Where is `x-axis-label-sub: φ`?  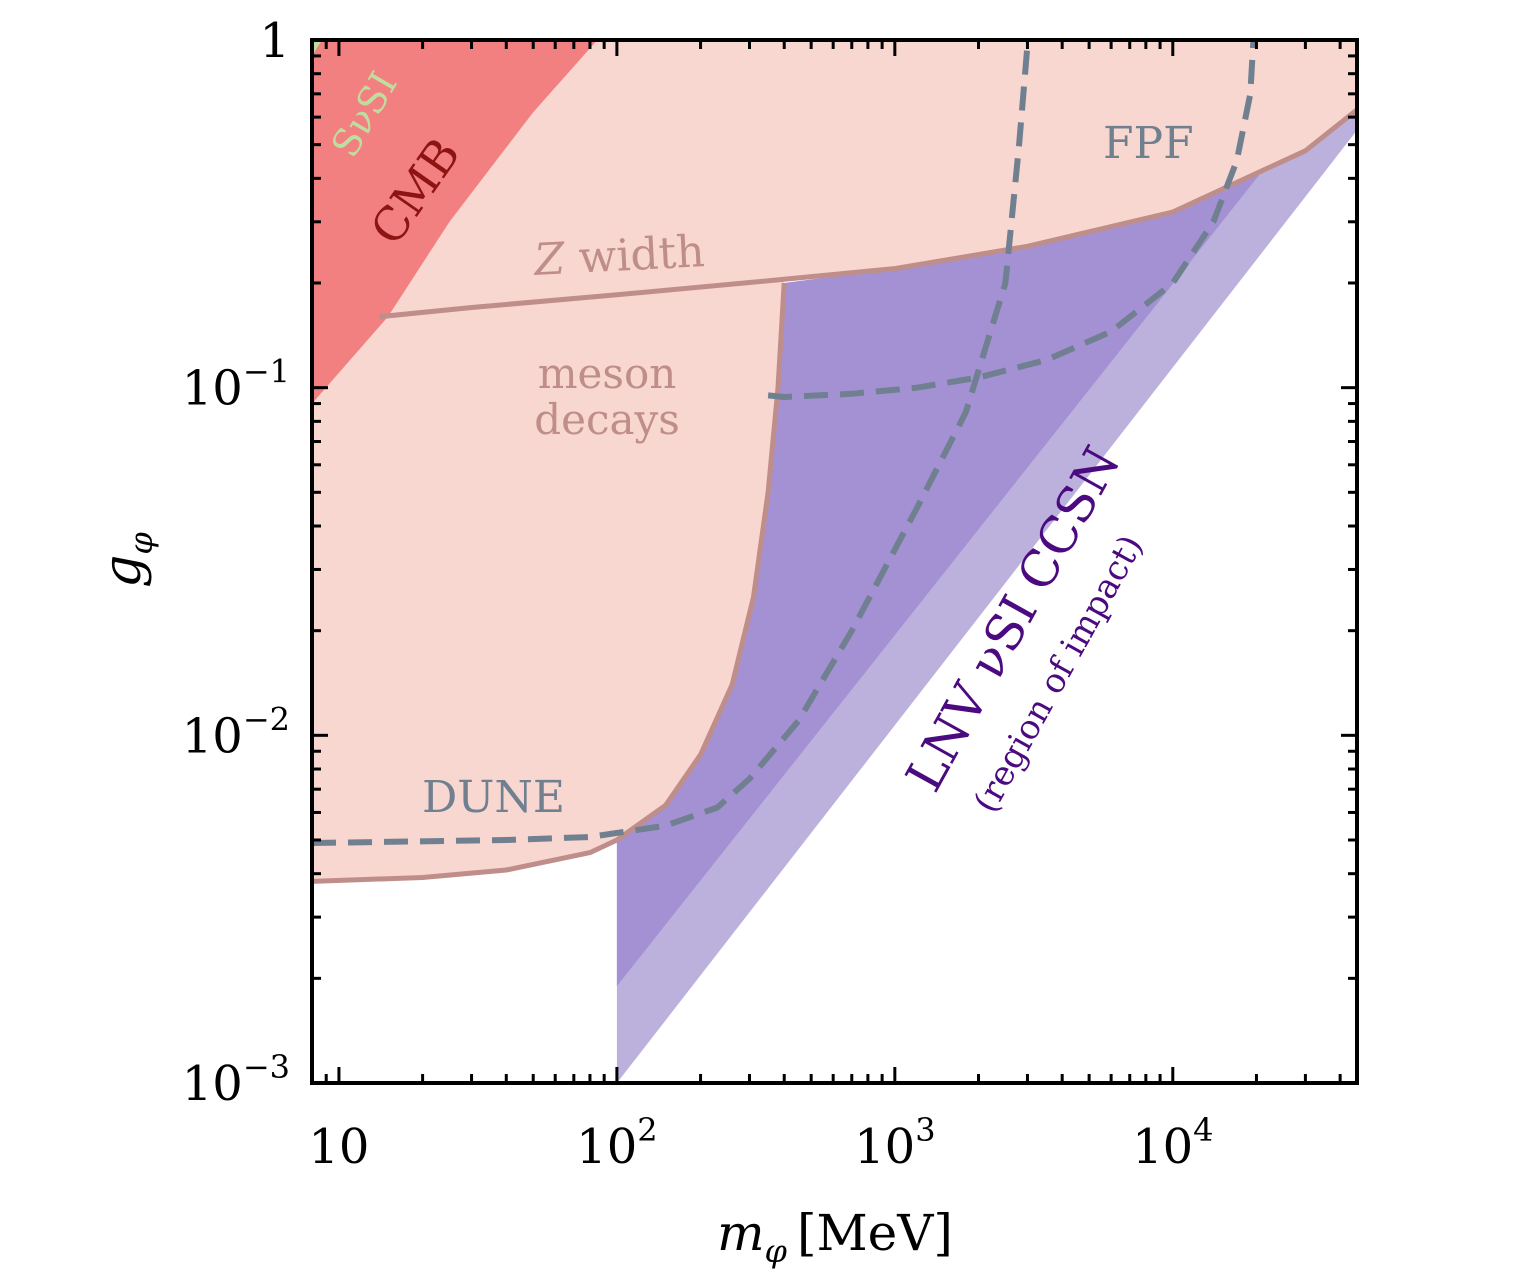
x-axis-label-sub: φ is located at coordinates (776, 1251).